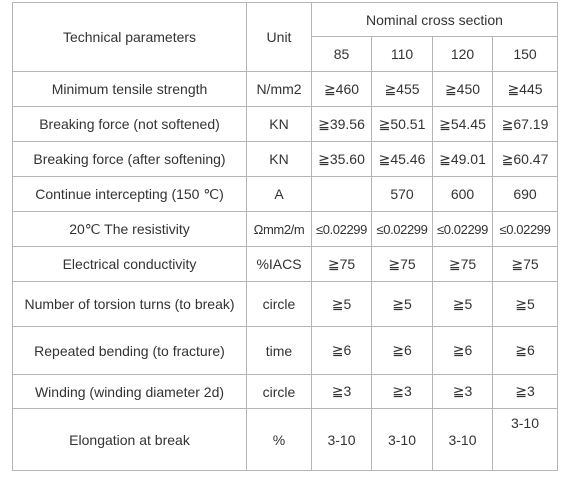  What do you see at coordinates (525, 194) in the screenshot?
I see `value-cell: 690` at bounding box center [525, 194].